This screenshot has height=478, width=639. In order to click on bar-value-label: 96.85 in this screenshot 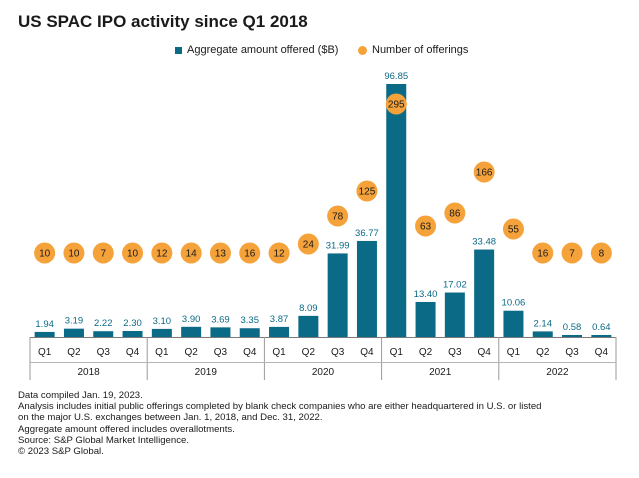, I will do `click(396, 76)`.